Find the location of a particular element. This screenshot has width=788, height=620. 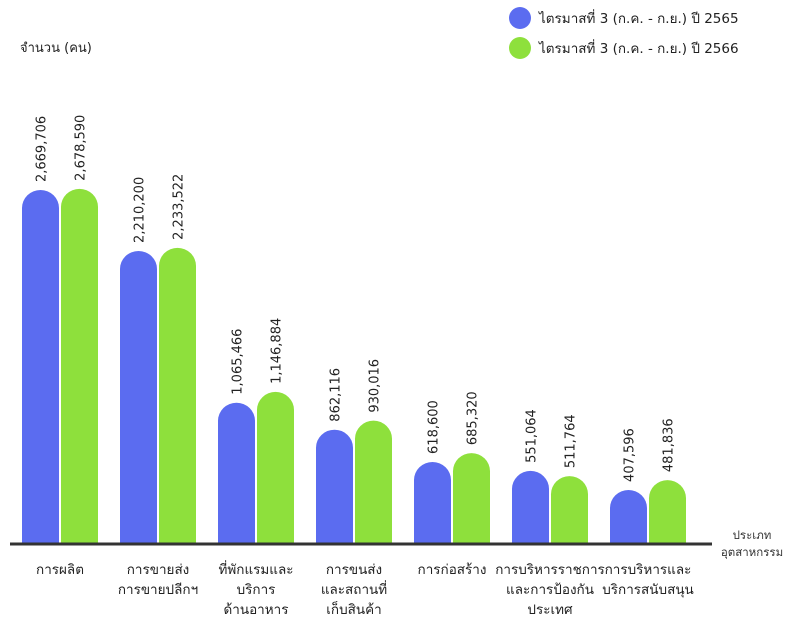

value-label: 685,320 is located at coordinates (473, 418).